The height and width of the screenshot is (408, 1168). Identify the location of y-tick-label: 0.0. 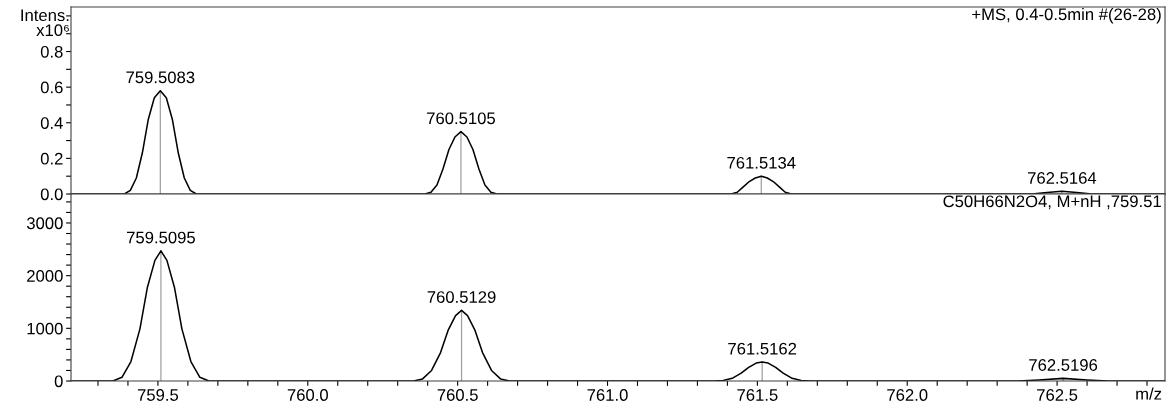
(51, 194).